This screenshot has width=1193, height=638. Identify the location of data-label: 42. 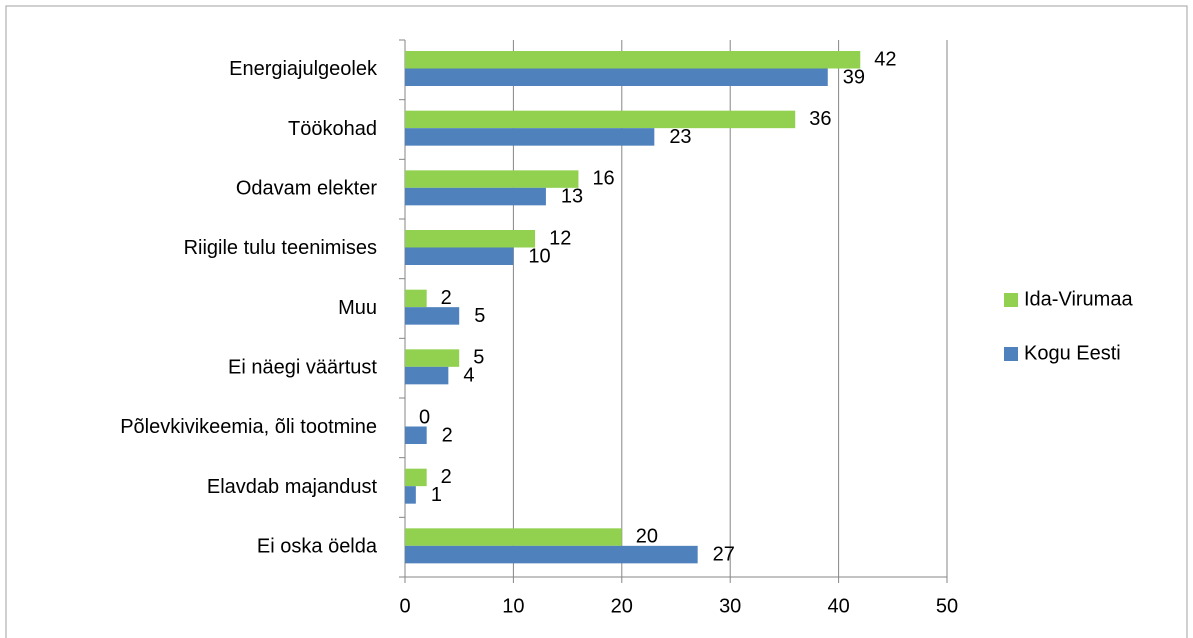
(885, 59).